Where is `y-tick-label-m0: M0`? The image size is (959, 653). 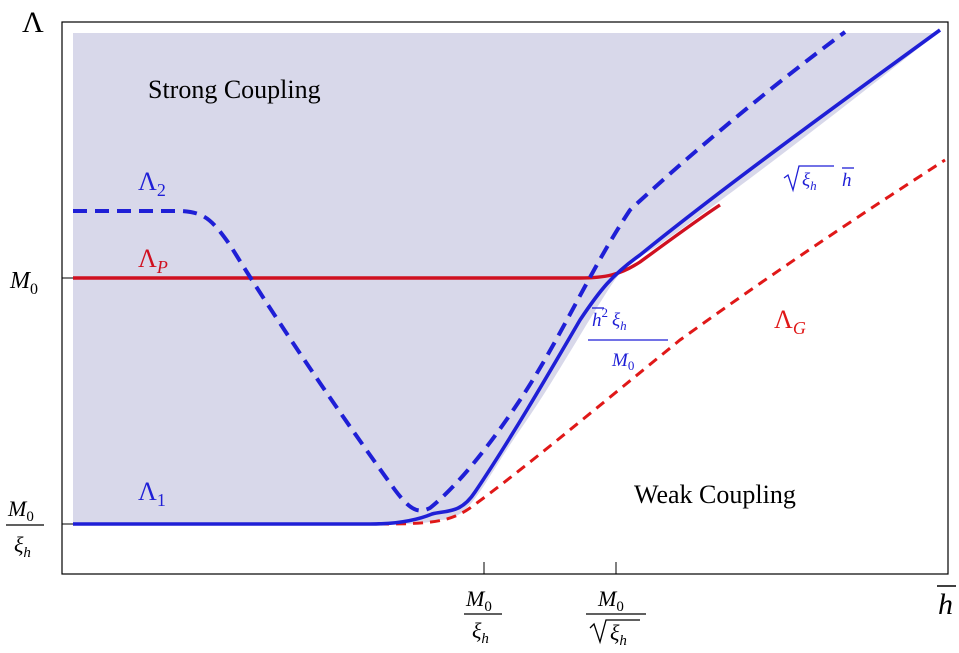
y-tick-label-m0: M0 is located at coordinates (23, 283).